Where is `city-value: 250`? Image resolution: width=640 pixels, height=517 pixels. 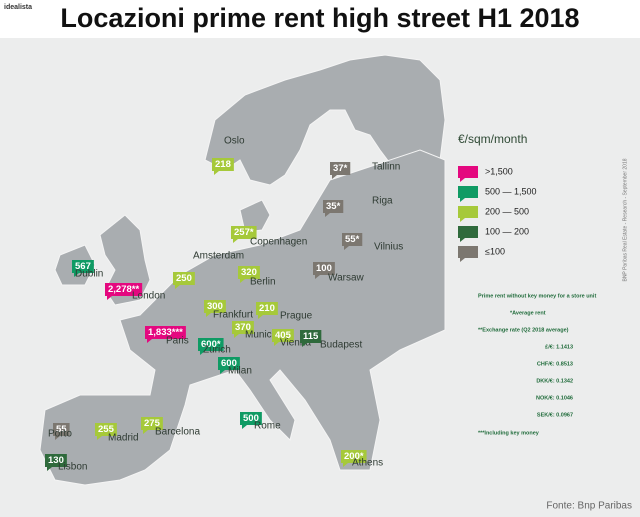
city-value: 250 is located at coordinates (184, 278).